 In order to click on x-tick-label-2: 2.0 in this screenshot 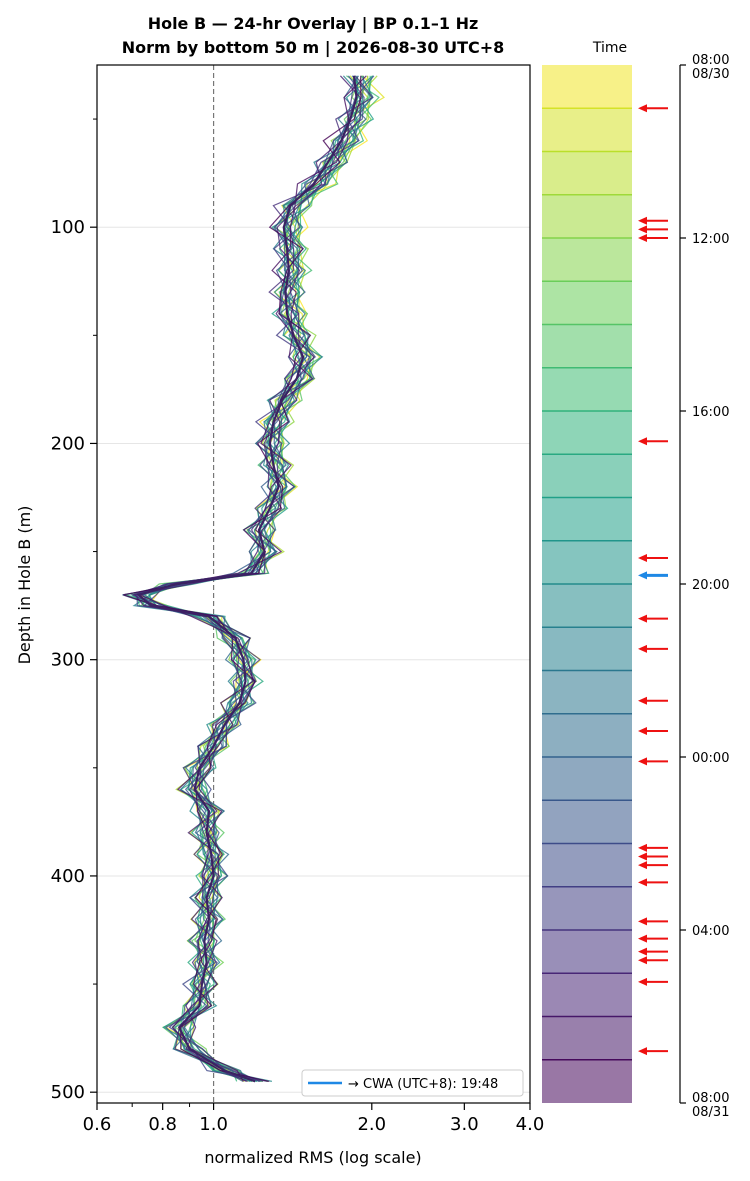, I will do `click(371, 1124)`.